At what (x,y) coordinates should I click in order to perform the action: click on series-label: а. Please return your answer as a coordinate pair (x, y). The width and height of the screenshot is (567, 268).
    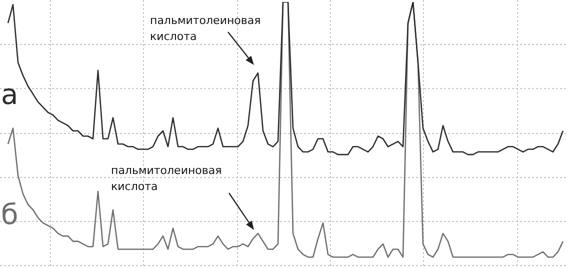
    Looking at the image, I should click on (9, 94).